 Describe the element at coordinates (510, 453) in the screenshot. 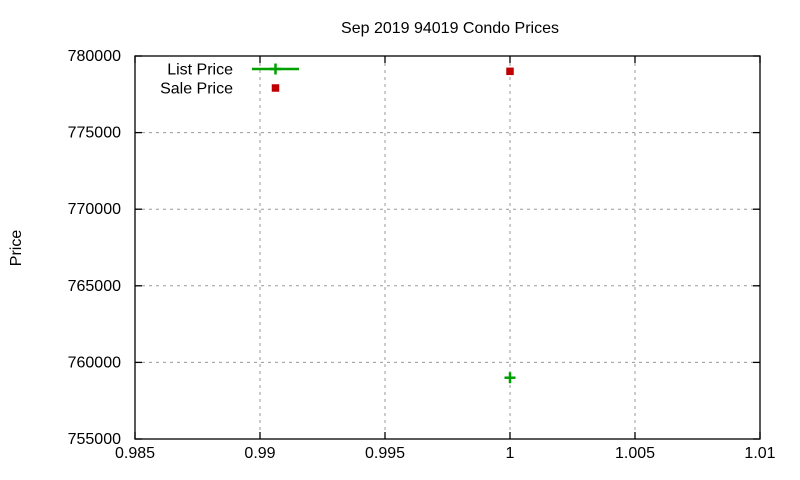

I see `x-tick-label: 1` at that location.